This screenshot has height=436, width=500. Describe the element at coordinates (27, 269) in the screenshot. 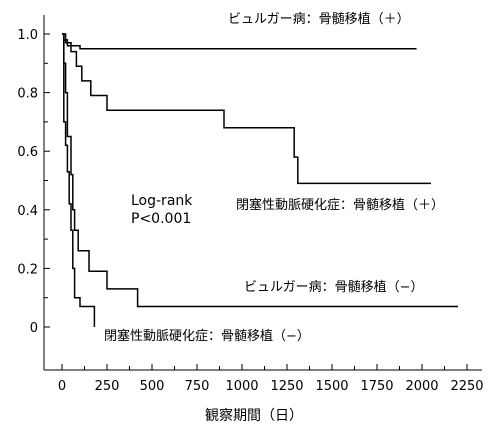

I see `y-tick-label-1: 0.2` at that location.